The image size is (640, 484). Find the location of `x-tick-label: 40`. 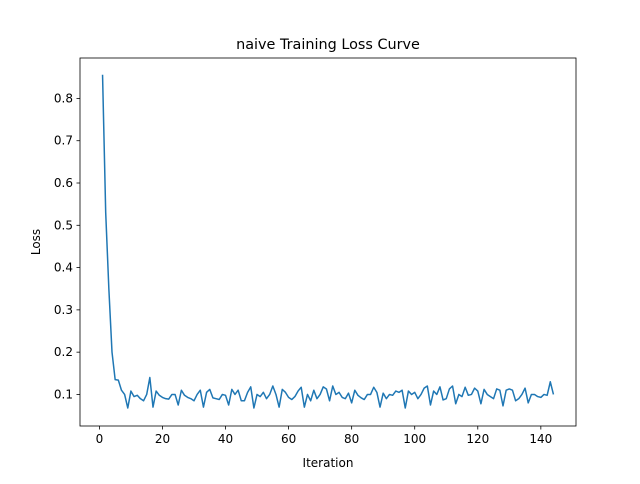

x-tick-label: 40 is located at coordinates (225, 439).